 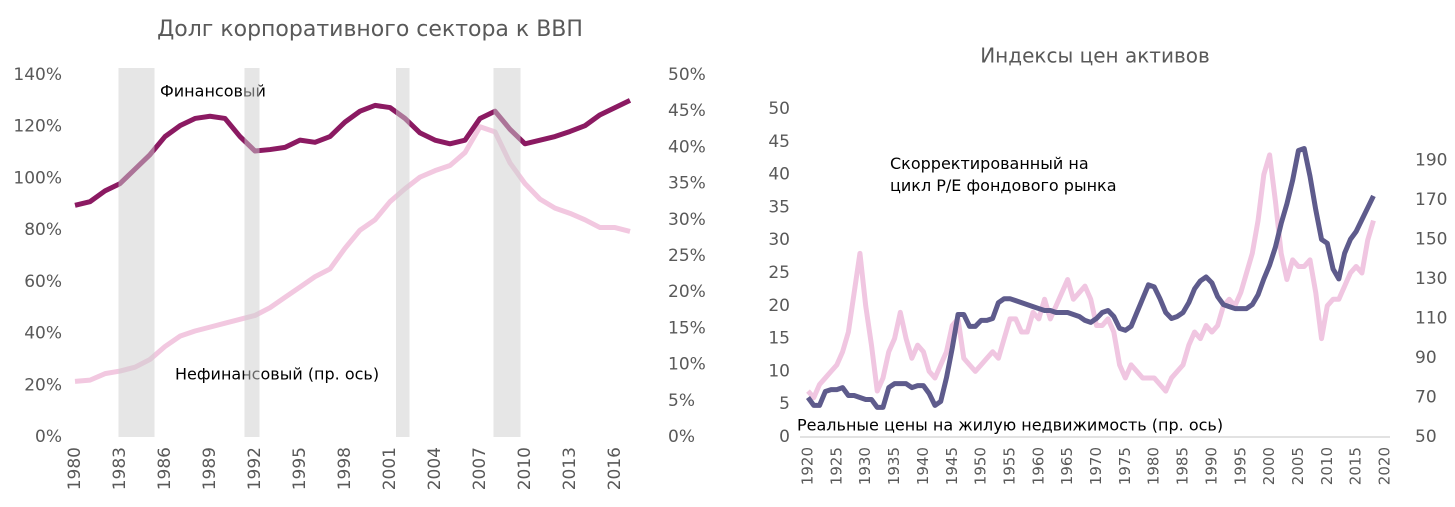 What do you see at coordinates (1356, 466) in the screenshot?
I see `x-tick-label: 2015` at bounding box center [1356, 466].